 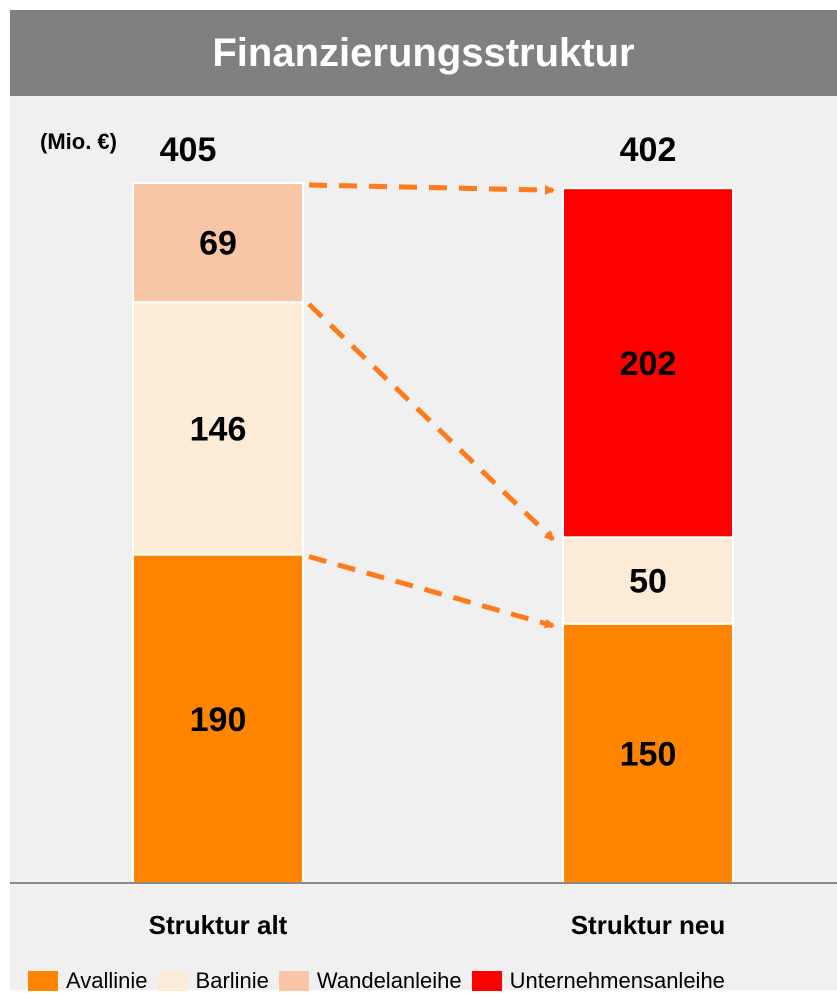 What do you see at coordinates (188, 150) in the screenshot?
I see `total-label: 405` at bounding box center [188, 150].